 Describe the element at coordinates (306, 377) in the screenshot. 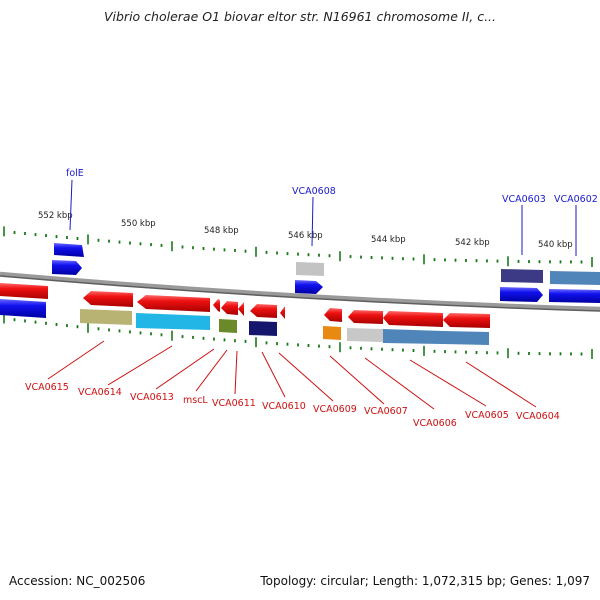

I see `leader-VCA0609` at that location.